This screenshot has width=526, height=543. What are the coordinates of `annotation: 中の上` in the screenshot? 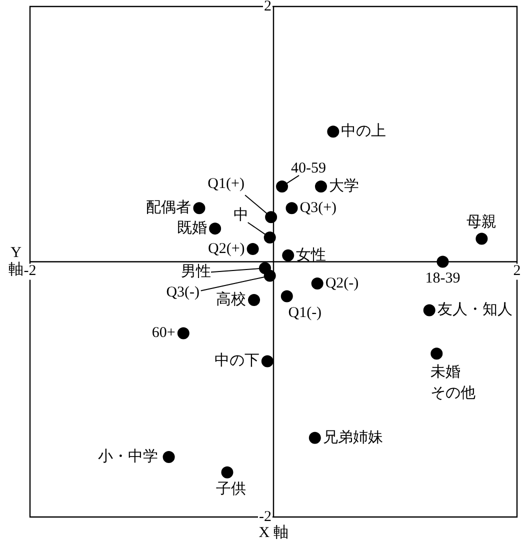 It's located at (363, 131).